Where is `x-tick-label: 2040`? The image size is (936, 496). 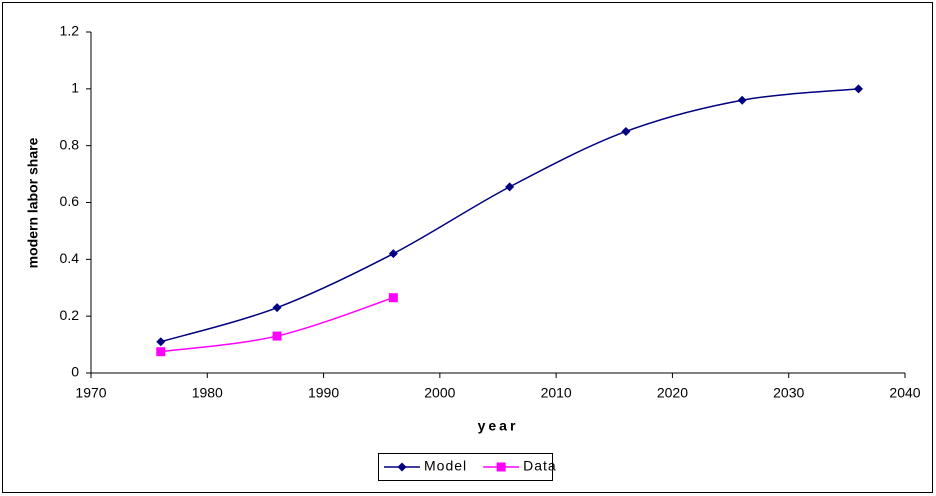 x-tick-label: 2040 is located at coordinates (904, 393).